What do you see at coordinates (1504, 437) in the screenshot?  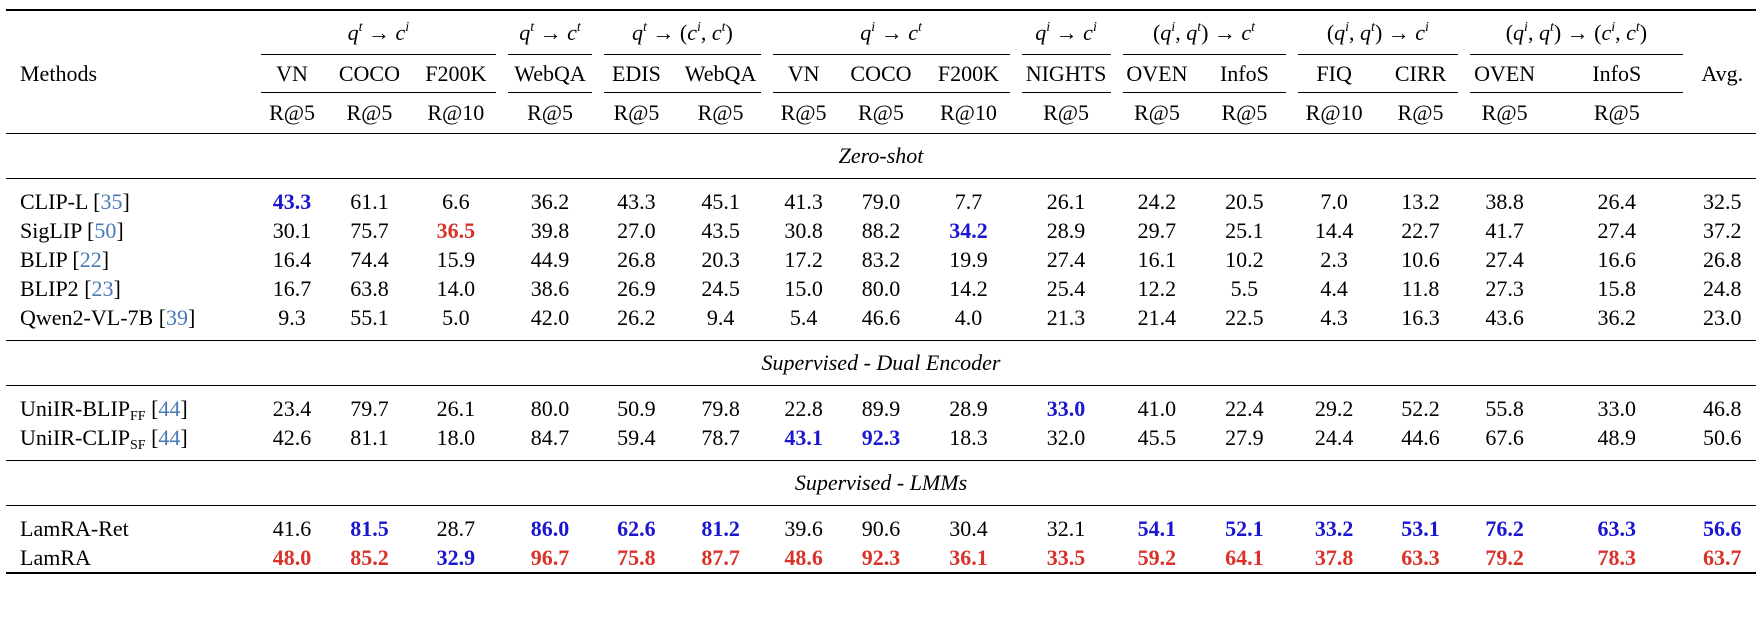 I see `value-cell: 67.6` at bounding box center [1504, 437].